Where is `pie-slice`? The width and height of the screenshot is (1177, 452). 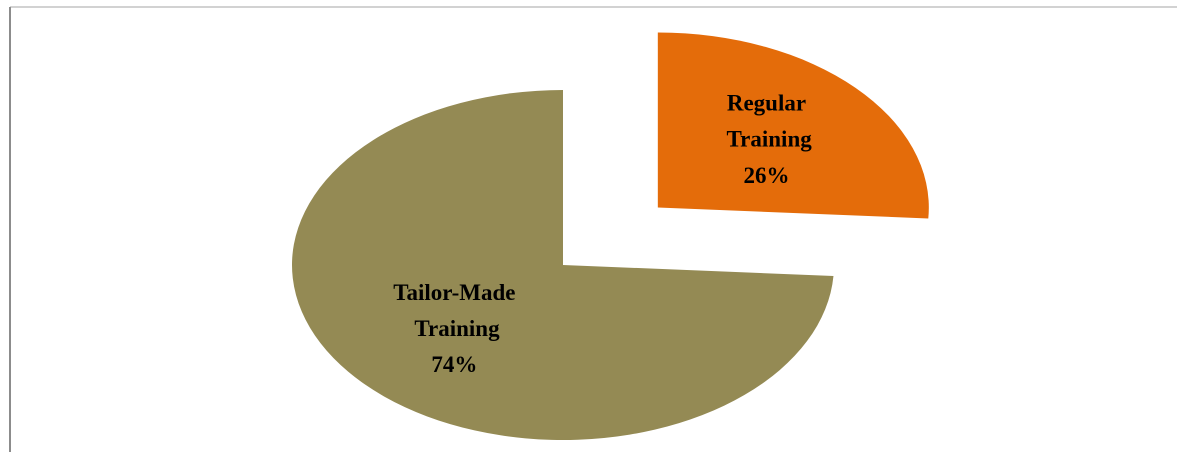 pie-slice is located at coordinates (793, 125).